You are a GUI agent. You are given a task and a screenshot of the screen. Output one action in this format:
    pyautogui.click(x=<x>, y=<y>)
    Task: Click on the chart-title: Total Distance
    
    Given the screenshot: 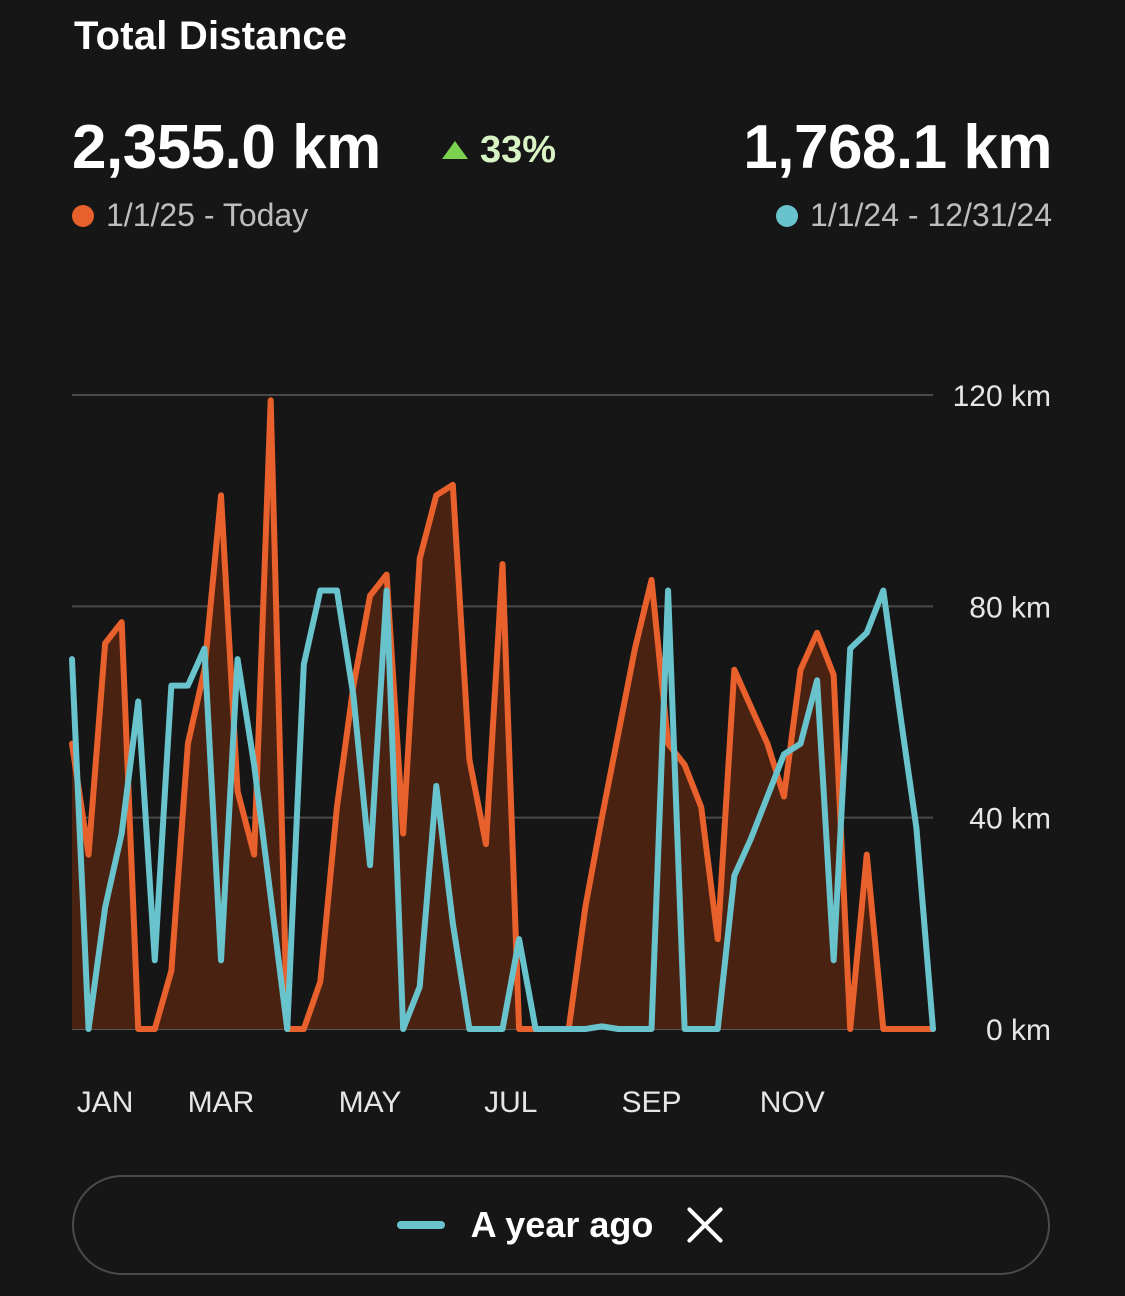 What is the action you would take?
    pyautogui.click(x=211, y=36)
    